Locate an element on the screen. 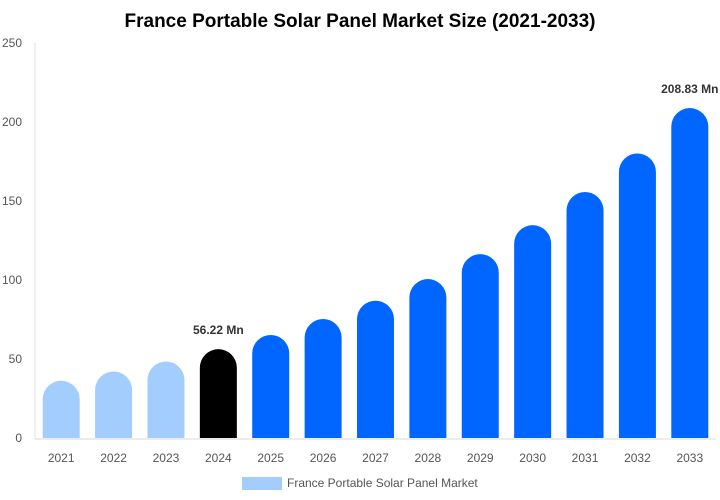  bar-2025 is located at coordinates (271, 386).